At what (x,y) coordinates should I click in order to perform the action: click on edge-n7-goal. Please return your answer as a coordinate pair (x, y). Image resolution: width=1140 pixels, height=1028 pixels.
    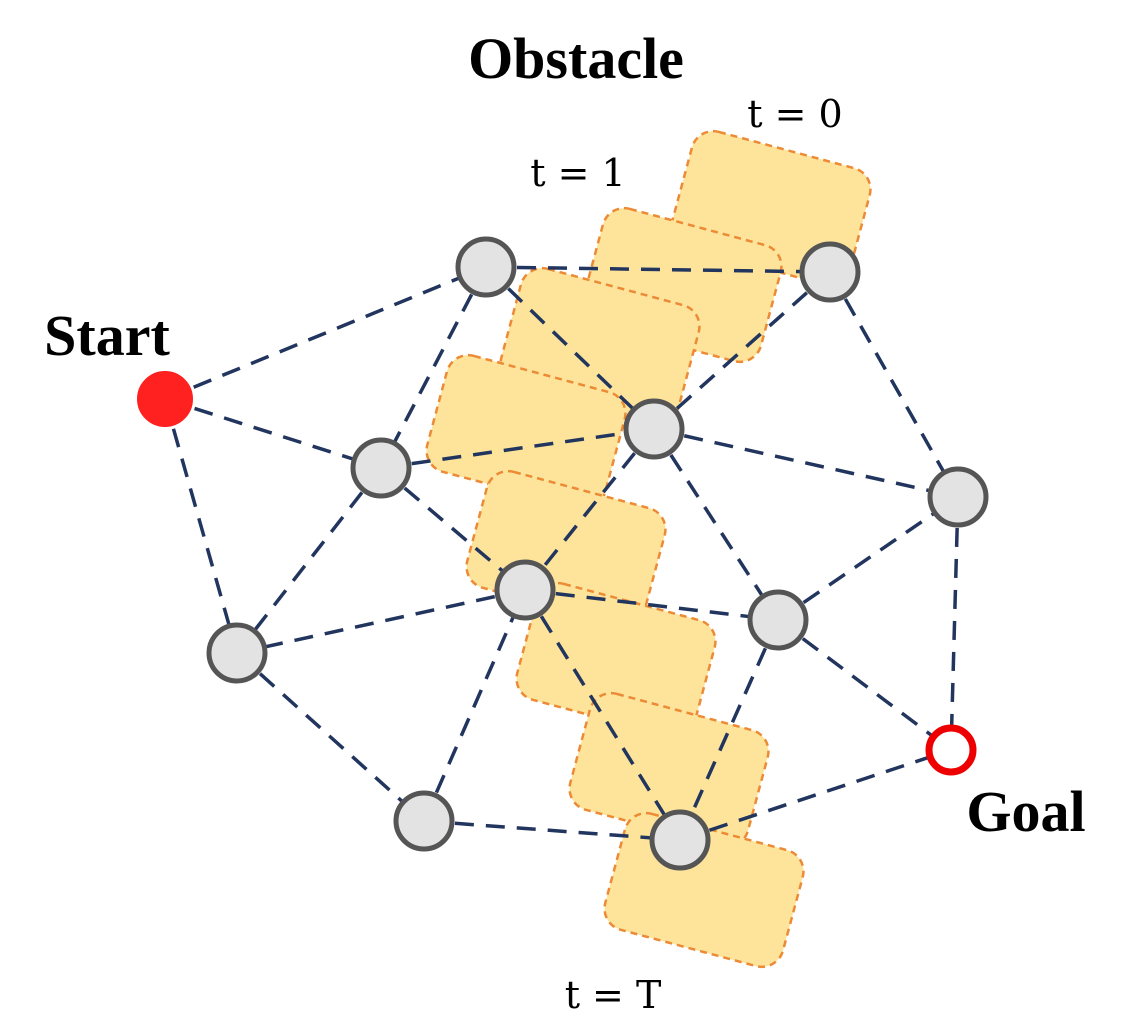
    Looking at the image, I should click on (864, 685).